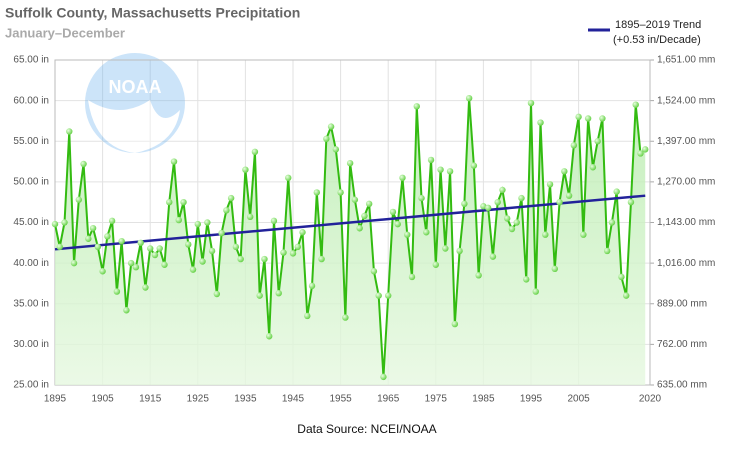 This screenshot has height=451, width=734. I want to click on y-tick-label: 30.00 in, so click(31, 344).